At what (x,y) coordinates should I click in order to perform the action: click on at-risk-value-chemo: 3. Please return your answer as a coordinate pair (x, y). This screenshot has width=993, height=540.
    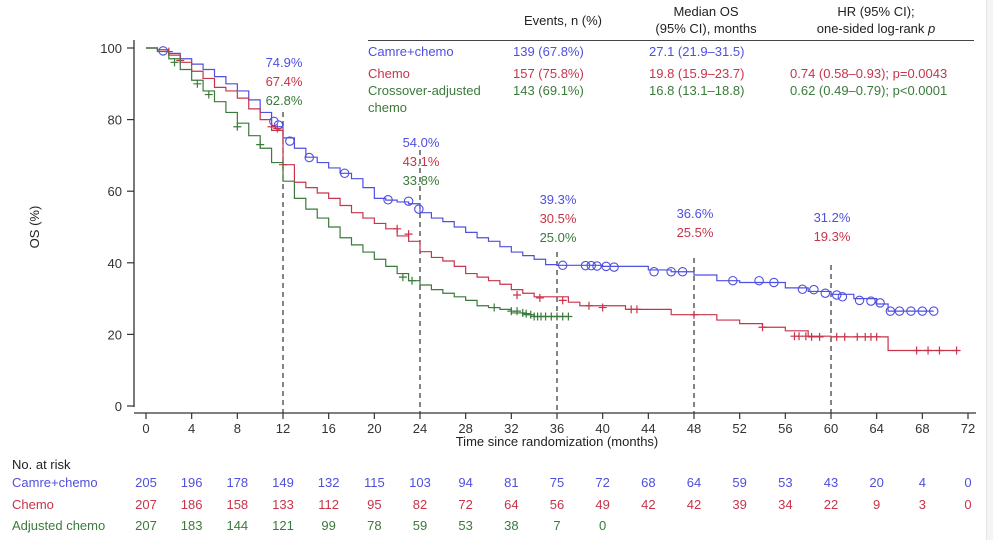
    Looking at the image, I should click on (922, 504).